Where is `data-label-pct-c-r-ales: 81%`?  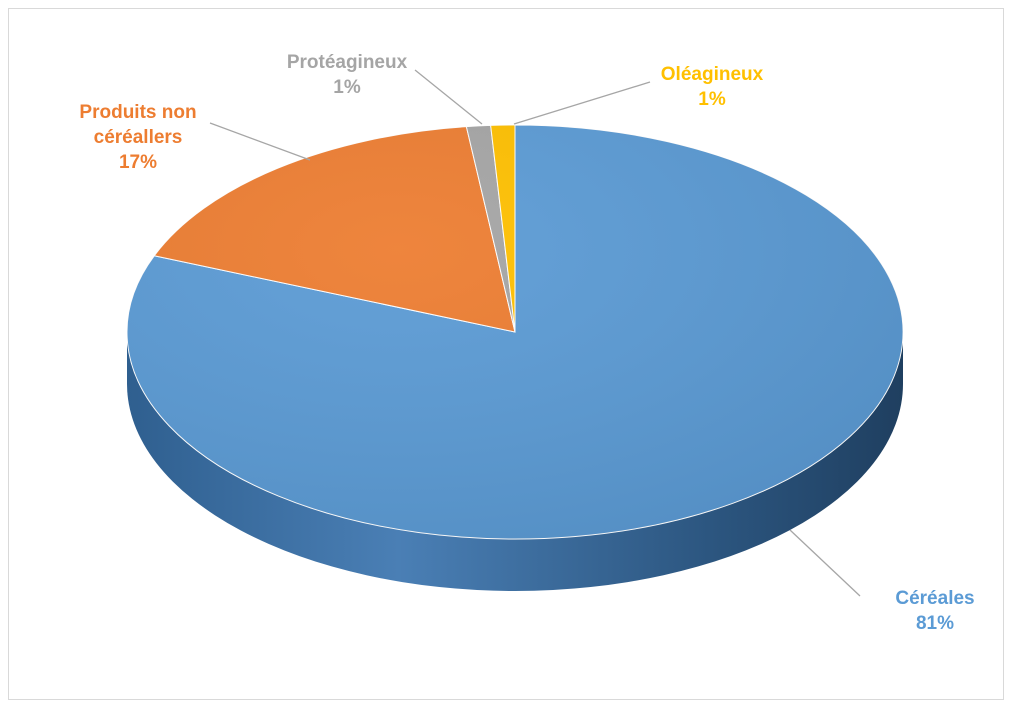
data-label-pct-c-r-ales: 81% is located at coordinates (935, 623).